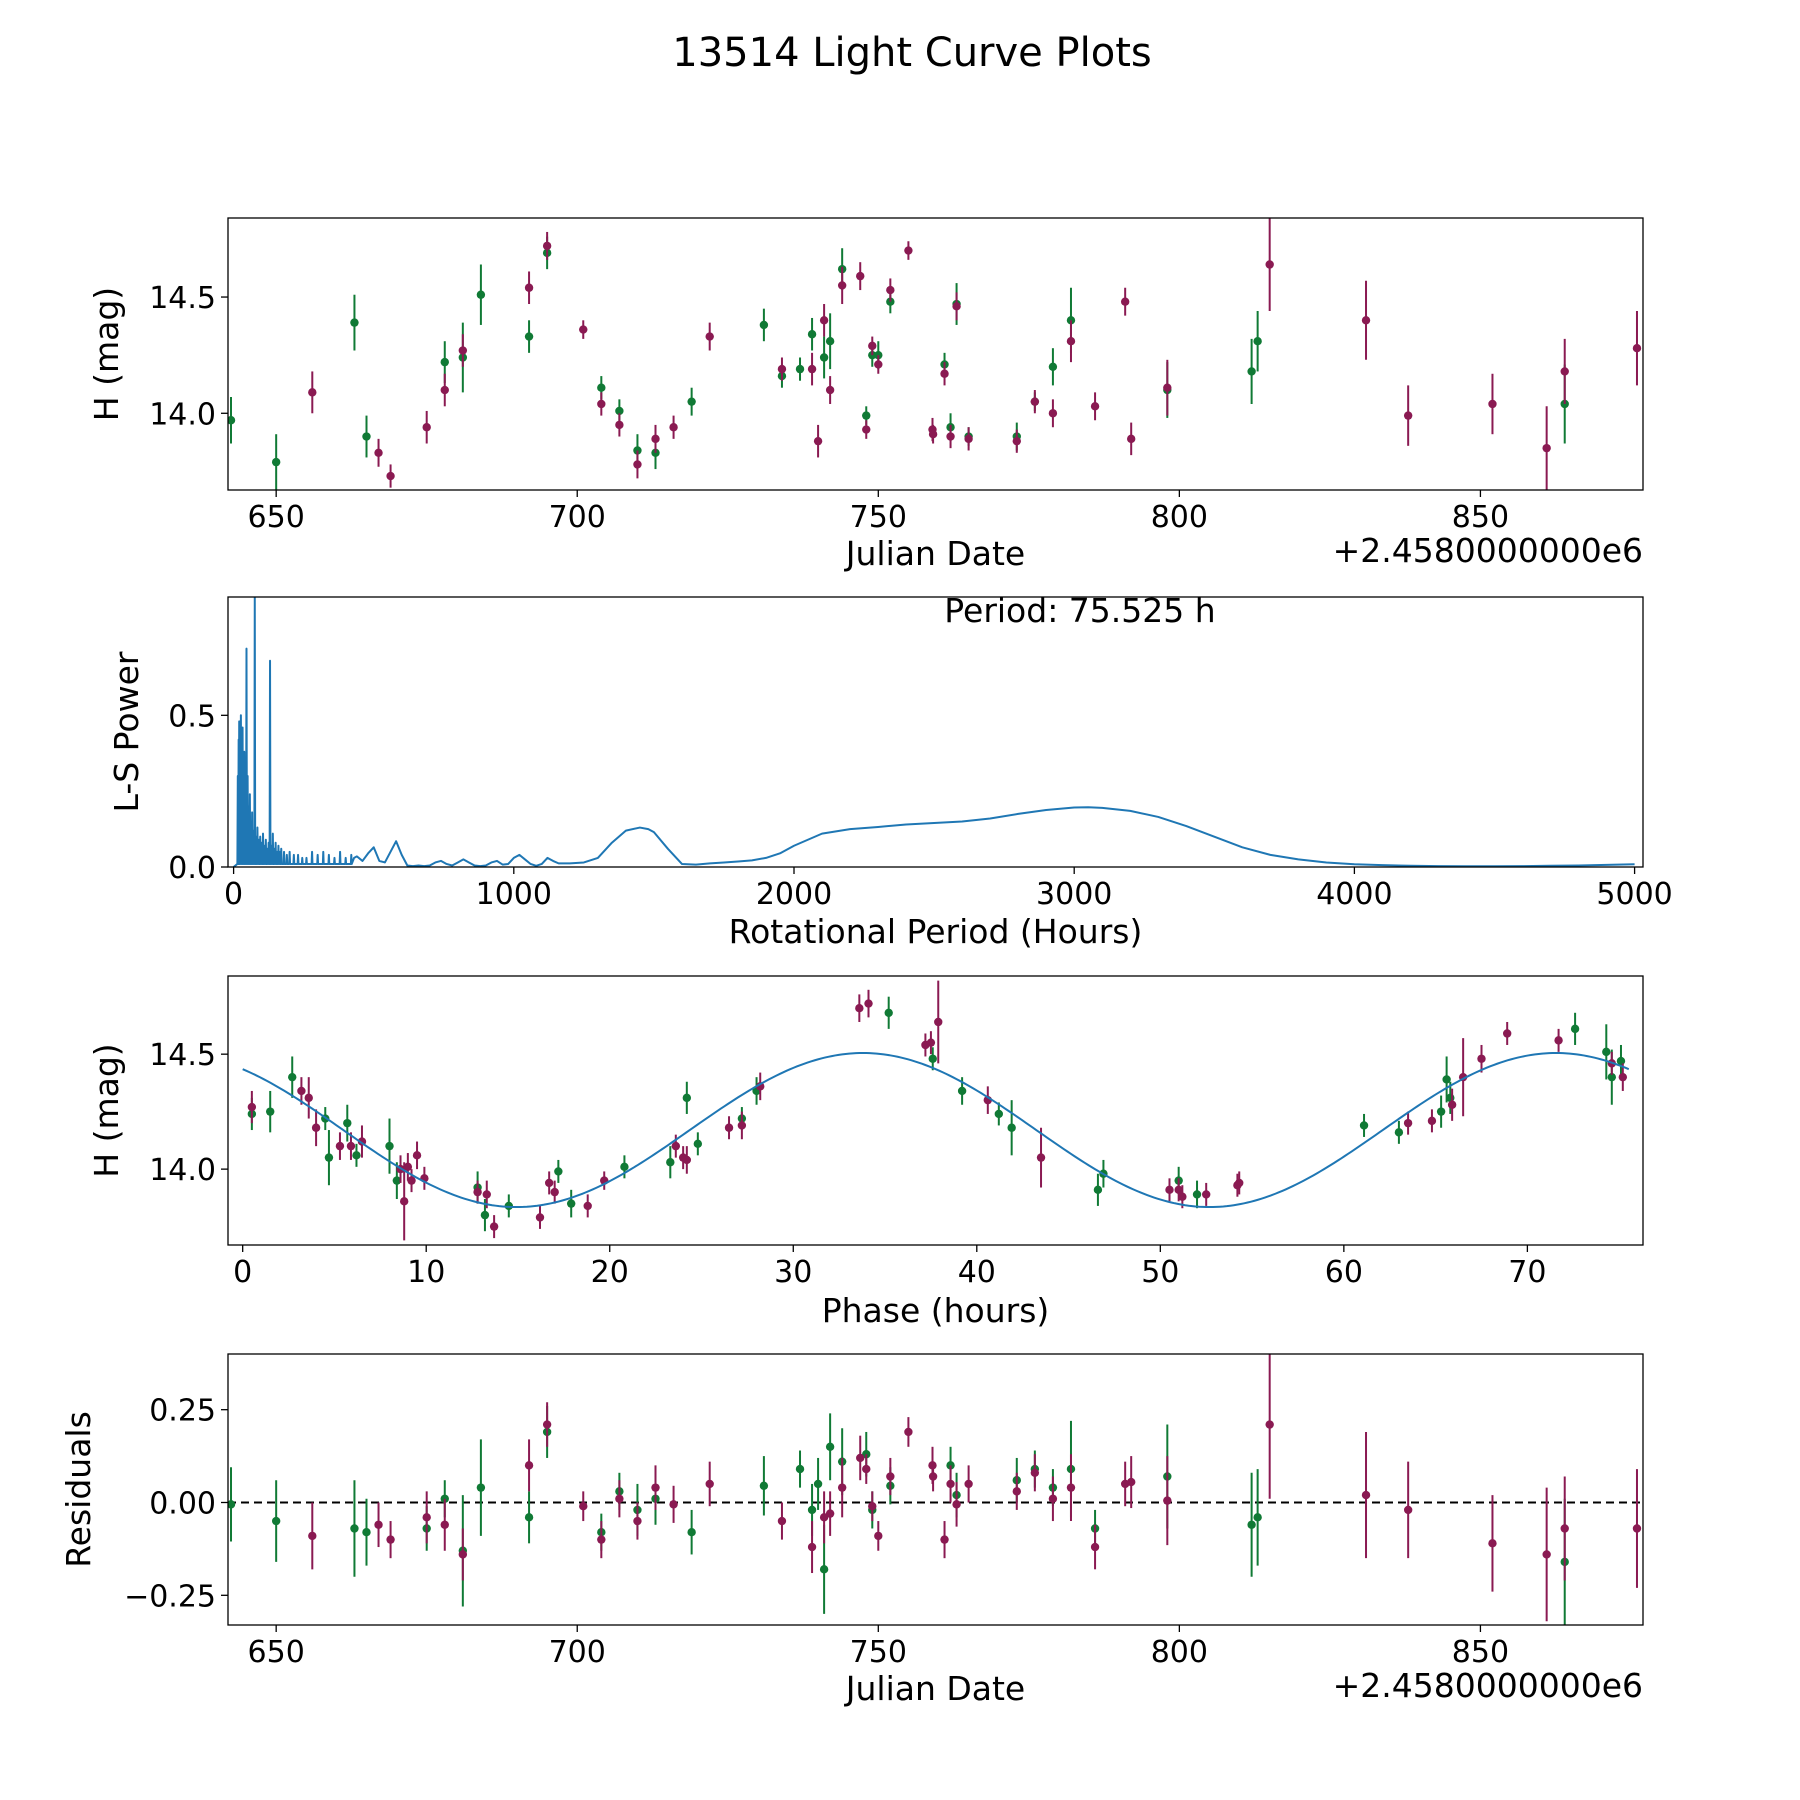 This screenshot has width=1800, height=1800. What do you see at coordinates (182, 298) in the screenshot?
I see `y-tick-label: 14.5` at bounding box center [182, 298].